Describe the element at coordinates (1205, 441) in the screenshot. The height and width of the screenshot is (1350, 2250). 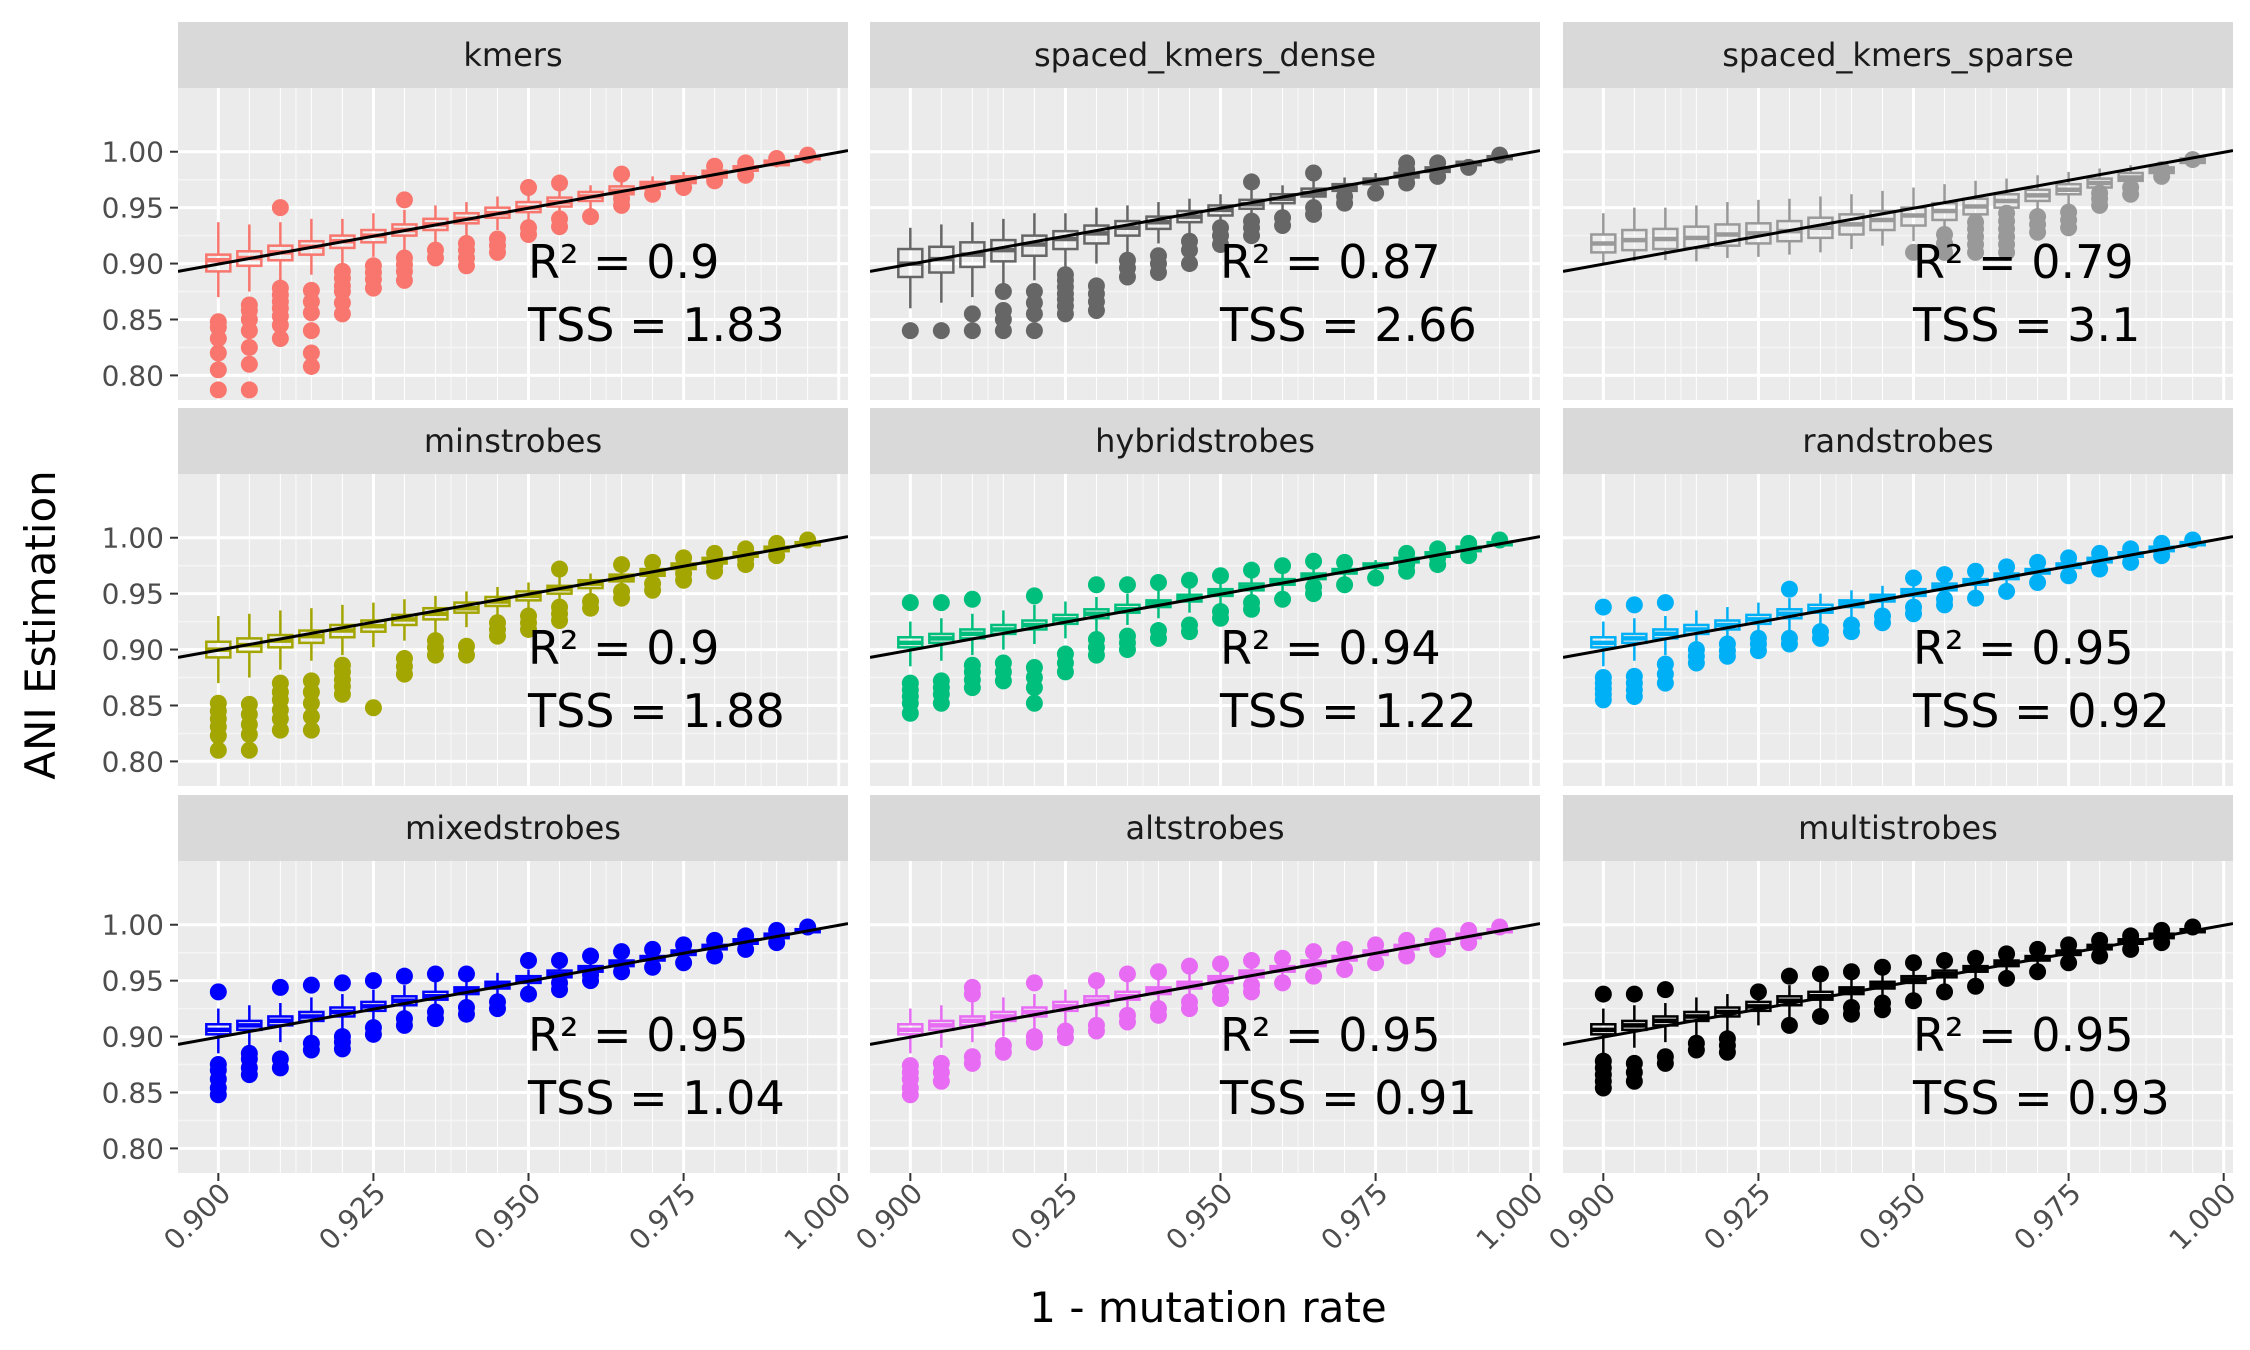
I see `facet-strip-label: hybridstrobes` at that location.